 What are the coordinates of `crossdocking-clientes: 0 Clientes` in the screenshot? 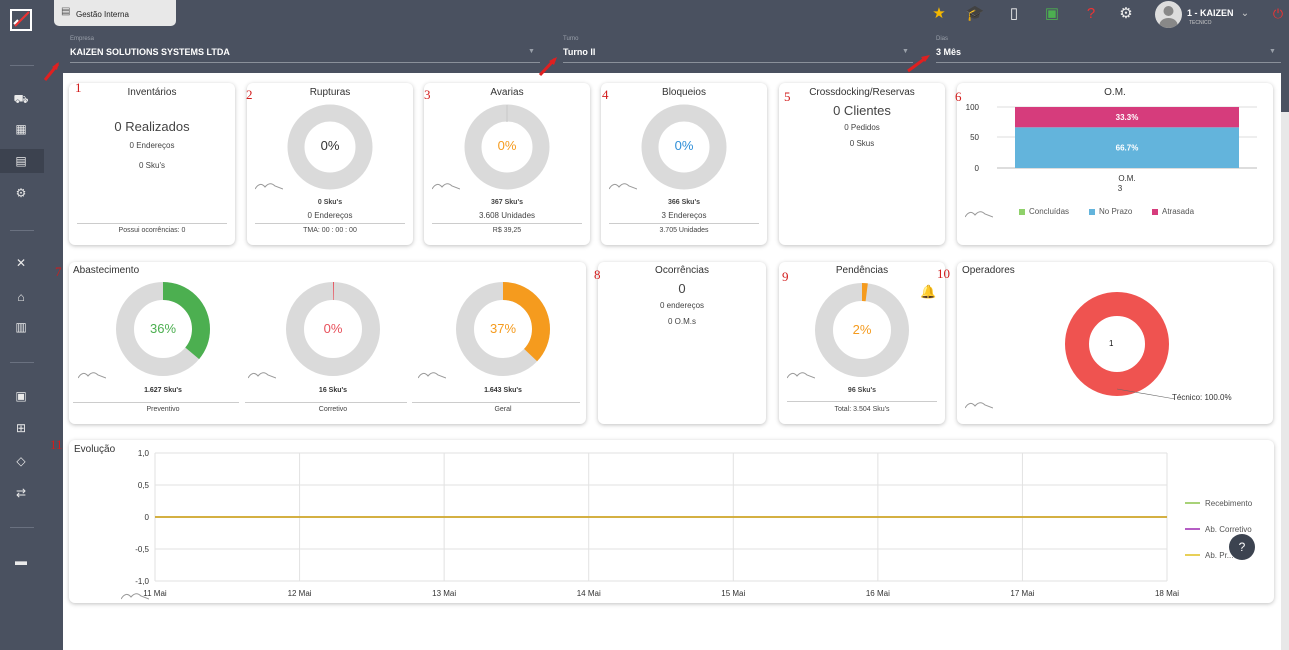 It's located at (862, 110).